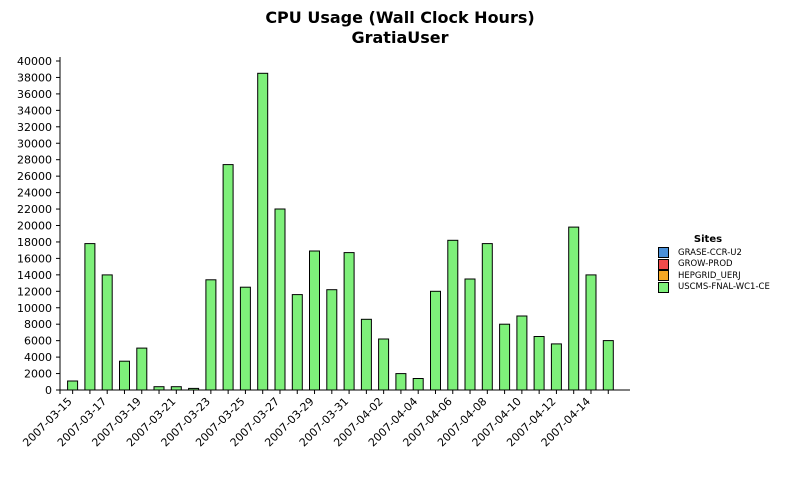 The height and width of the screenshot is (480, 800). Describe the element at coordinates (38, 324) in the screenshot. I see `y-tick-label: 8000` at that location.